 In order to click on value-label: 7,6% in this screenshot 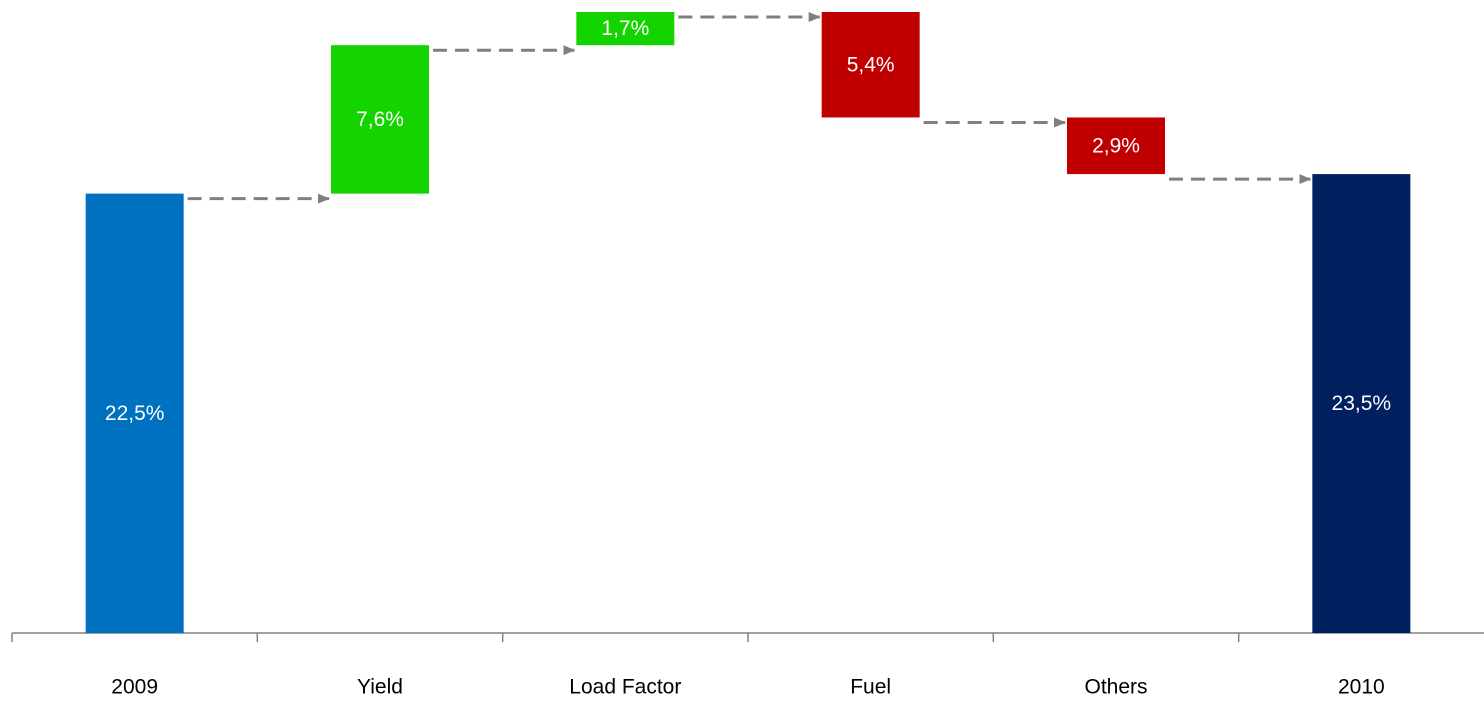, I will do `click(380, 119)`.